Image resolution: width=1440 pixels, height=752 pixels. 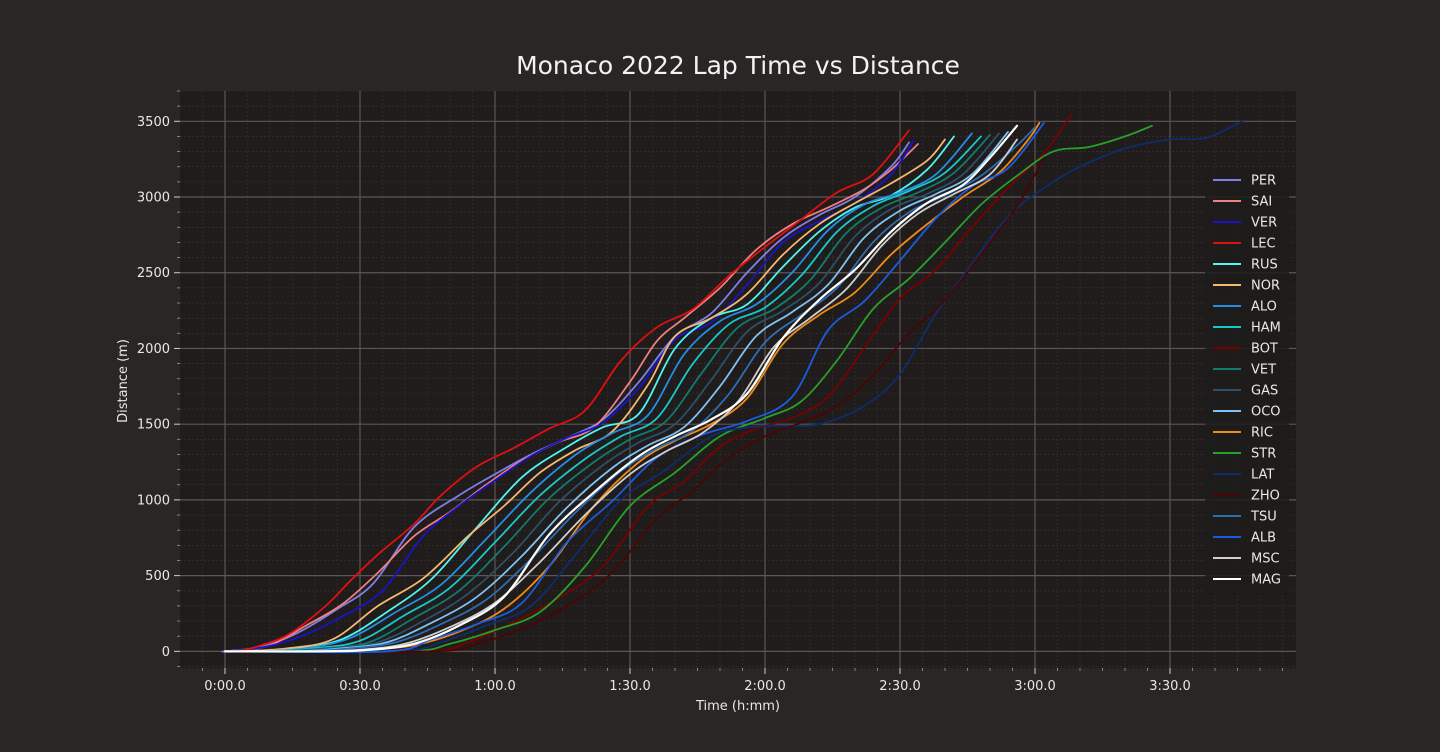 I want to click on chart-title: Monaco 2022 Lap Time vs Distance, so click(x=738, y=65).